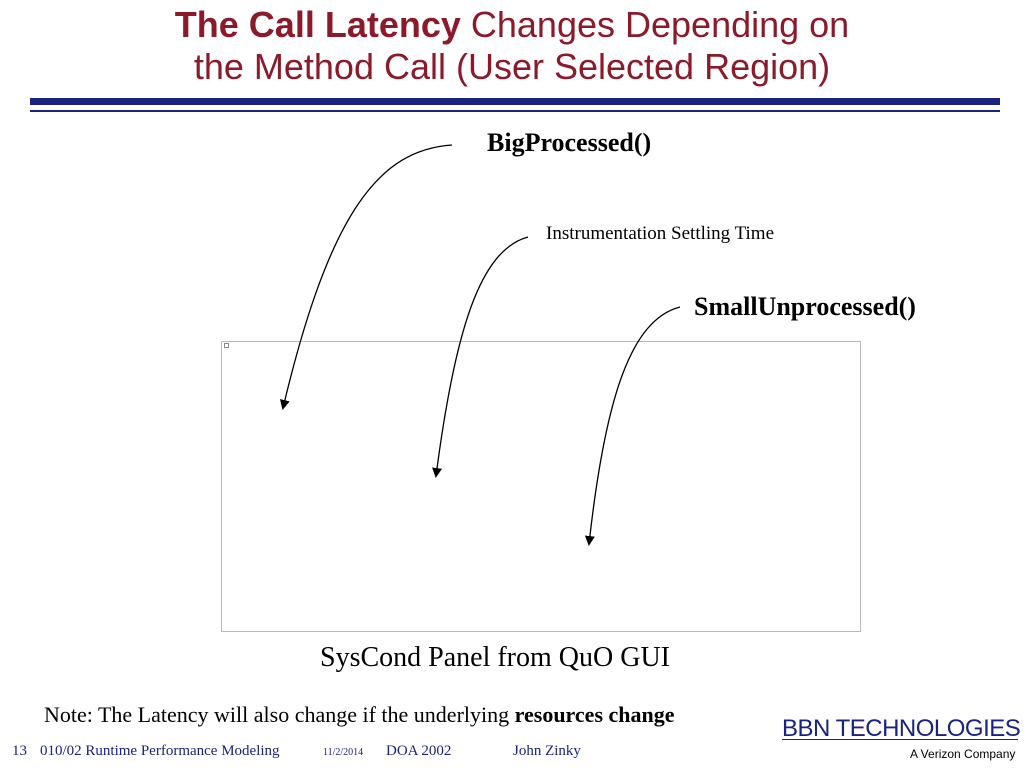 Image resolution: width=1024 pixels, height=768 pixels. Describe the element at coordinates (660, 233) in the screenshot. I see `label-settling-time: Instrumentation Settling Time` at that location.